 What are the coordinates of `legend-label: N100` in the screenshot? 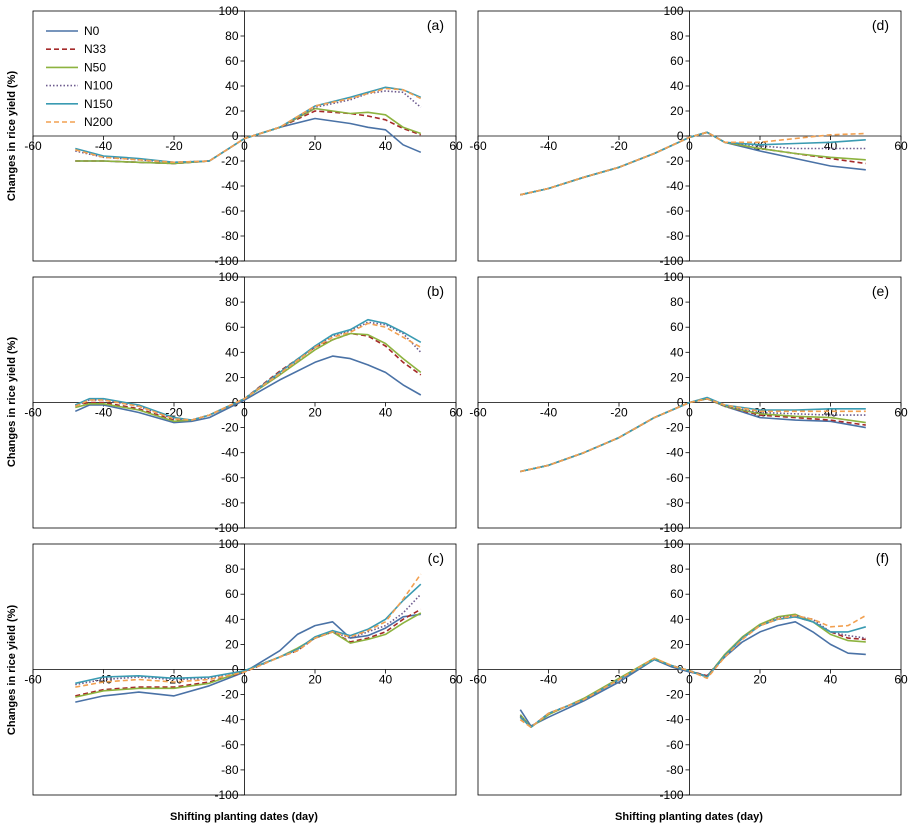 It's located at (98, 86).